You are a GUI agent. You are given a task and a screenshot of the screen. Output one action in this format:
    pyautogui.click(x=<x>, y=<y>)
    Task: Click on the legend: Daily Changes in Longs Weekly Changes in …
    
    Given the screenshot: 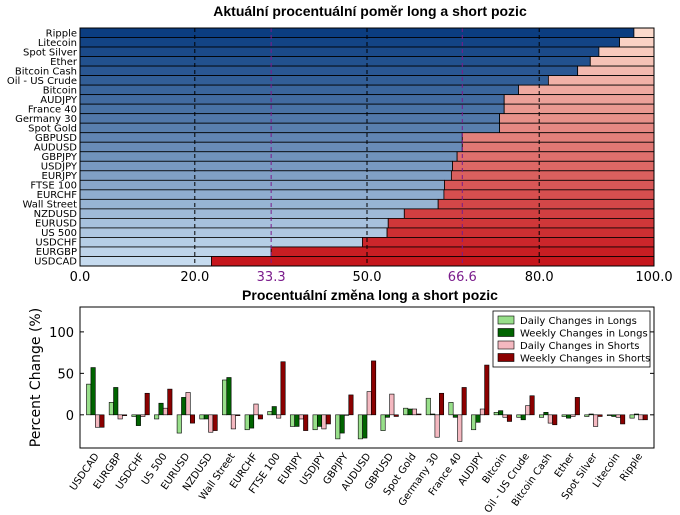 What is the action you would take?
    pyautogui.click(x=571, y=339)
    